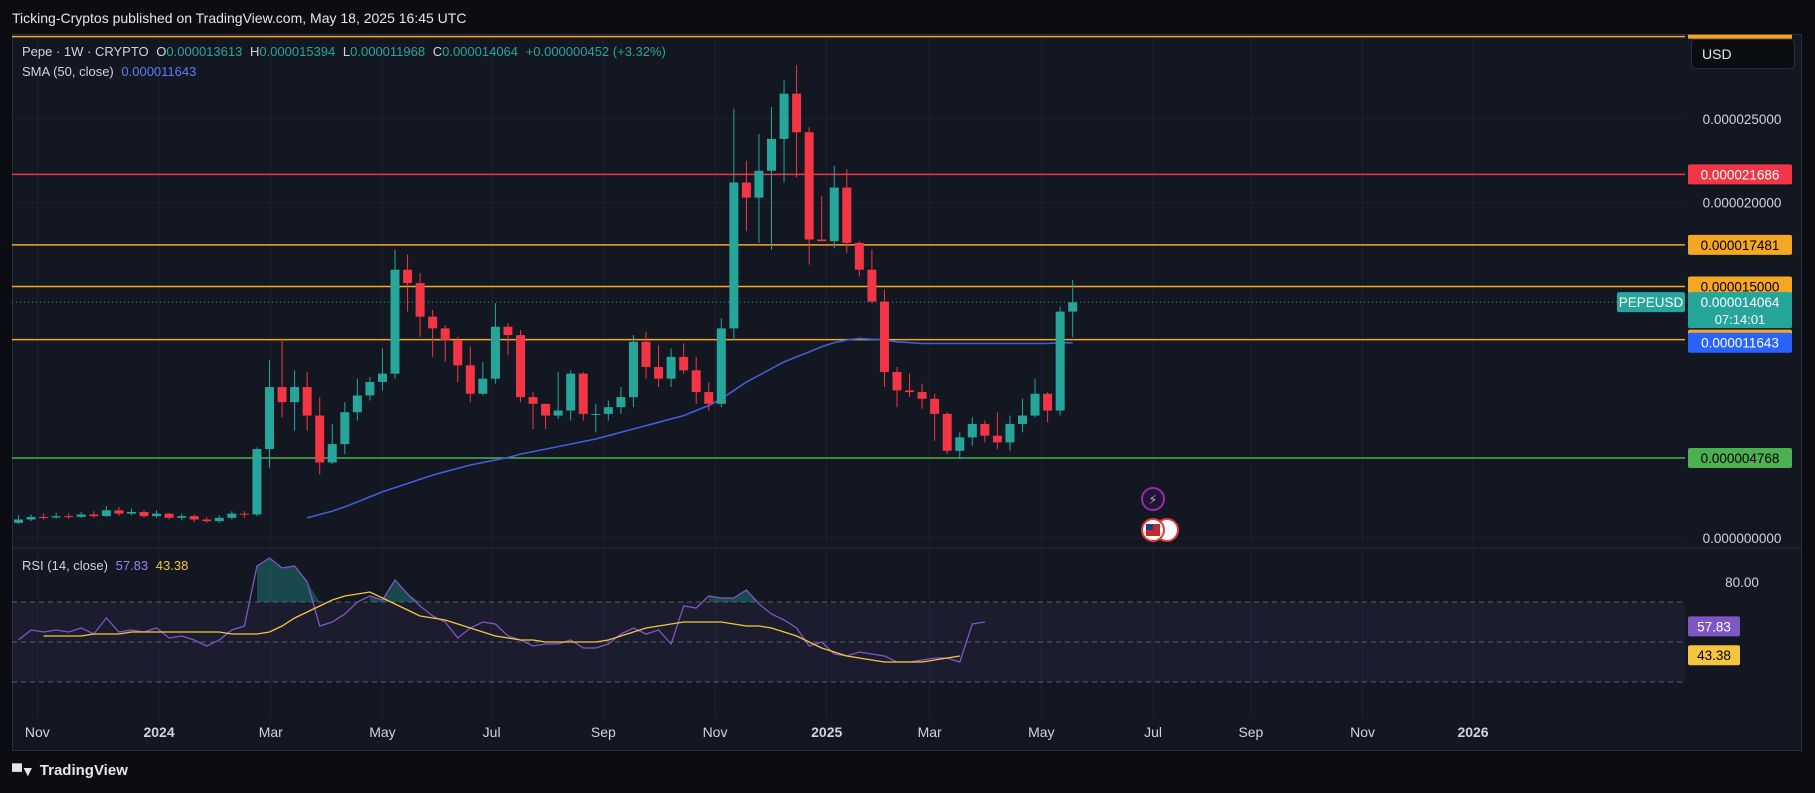  What do you see at coordinates (1742, 203) in the screenshot?
I see `price-tick-label: 0.000020000` at bounding box center [1742, 203].